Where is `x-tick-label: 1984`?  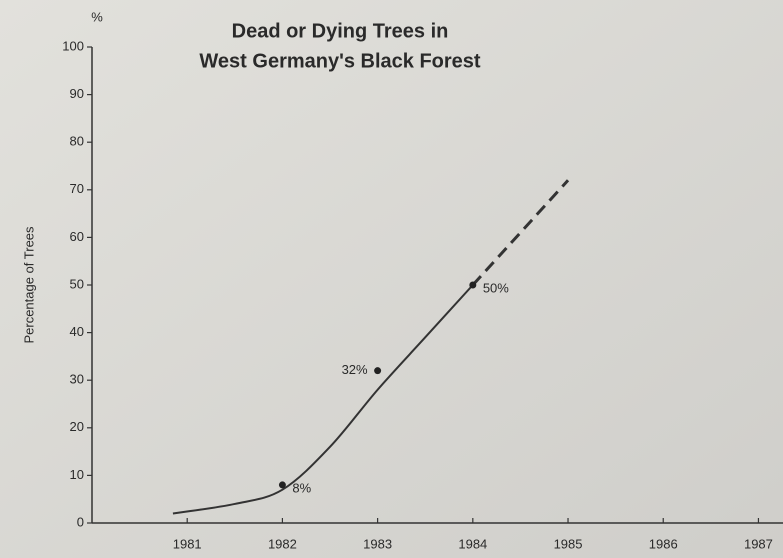 x-tick-label: 1984 is located at coordinates (472, 543).